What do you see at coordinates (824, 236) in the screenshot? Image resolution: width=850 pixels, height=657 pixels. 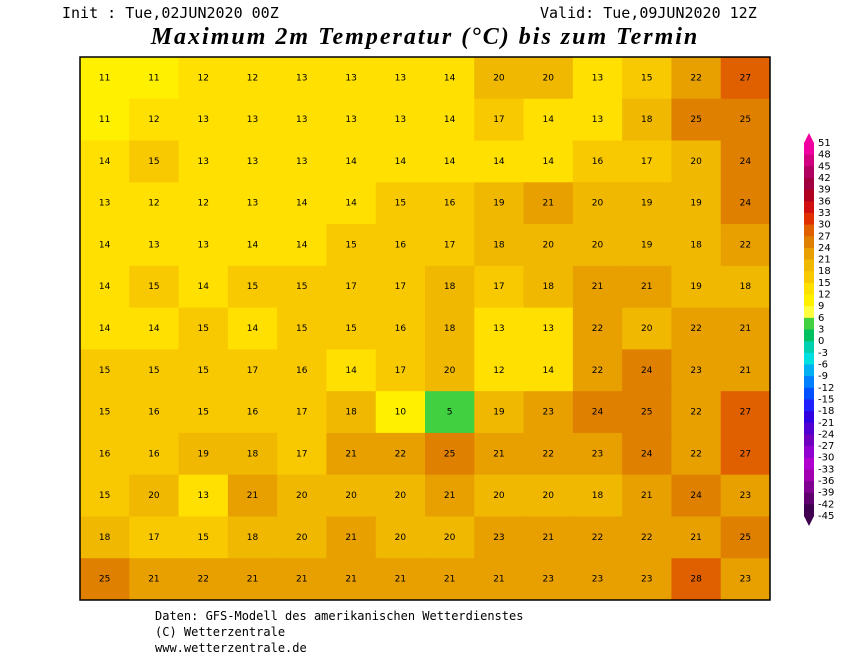 I see `colorbar-label: 27` at bounding box center [824, 236].